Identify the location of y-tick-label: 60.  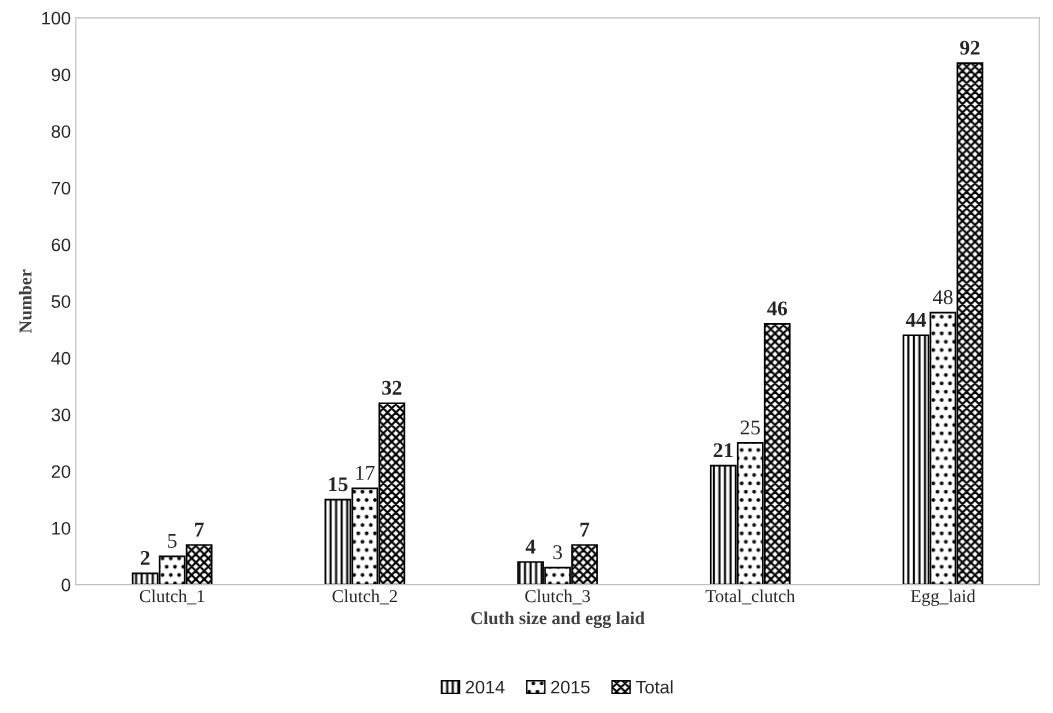
(61, 245).